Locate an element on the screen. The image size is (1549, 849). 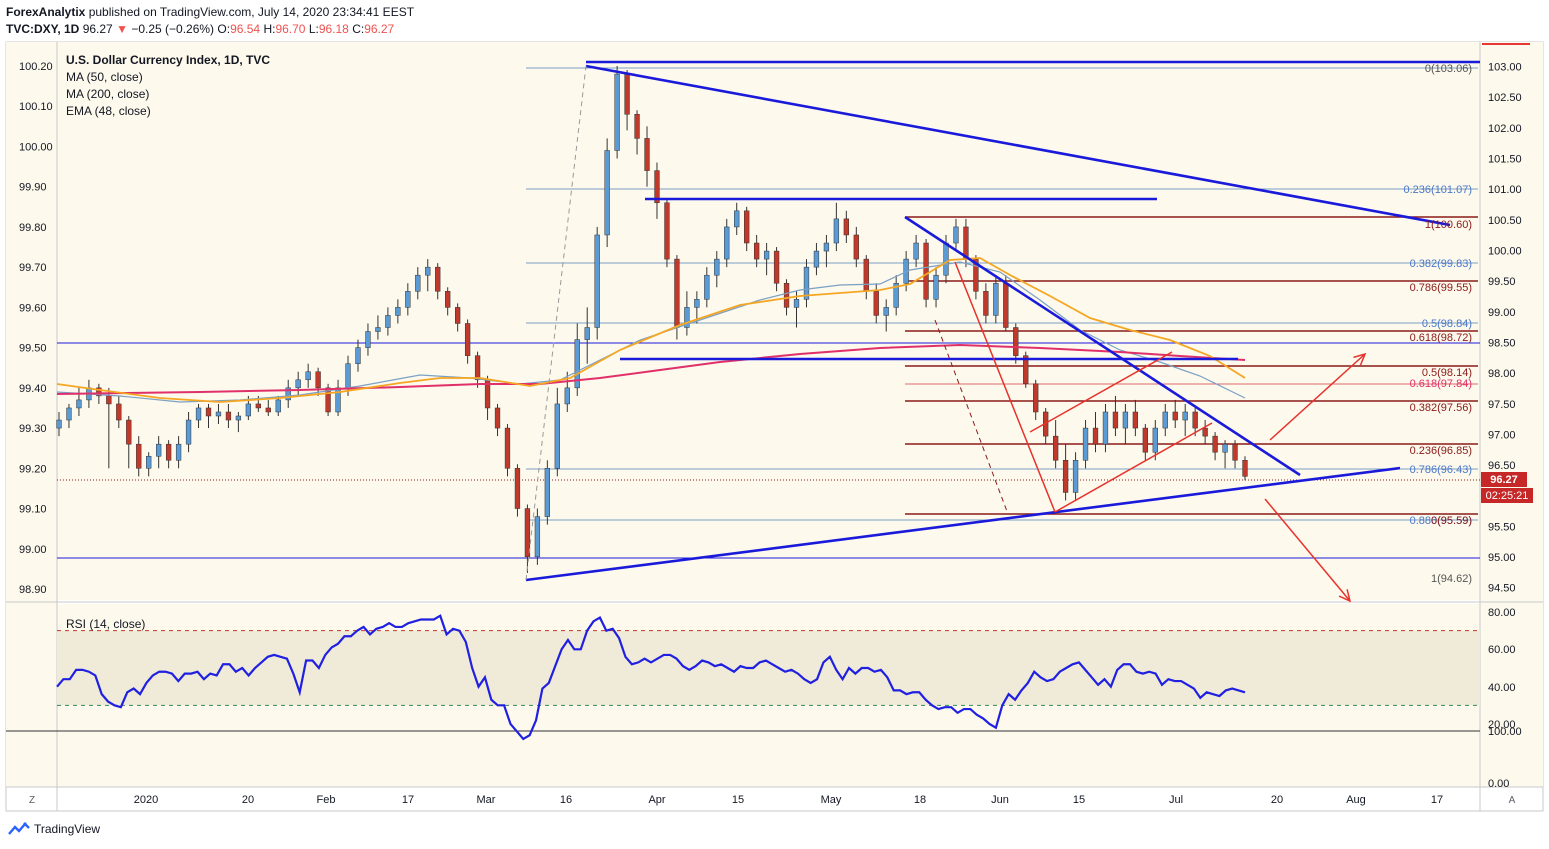
left-axis-tick: 100.00 is located at coordinates (36, 147).